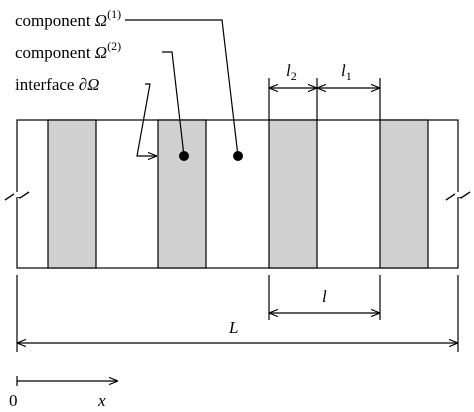  What do you see at coordinates (68, 18) in the screenshot?
I see `label-component-1: component Ω(1)` at bounding box center [68, 18].